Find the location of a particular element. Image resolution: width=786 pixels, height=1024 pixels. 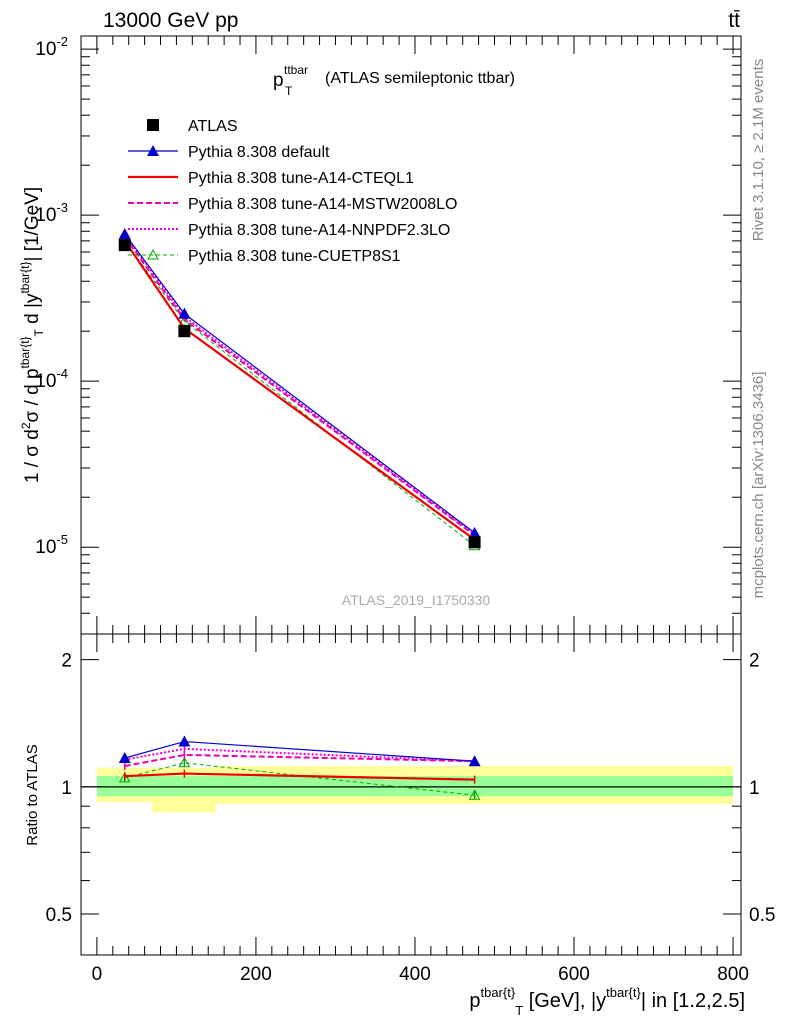

ratio-series-line-mstw is located at coordinates (299, 760).